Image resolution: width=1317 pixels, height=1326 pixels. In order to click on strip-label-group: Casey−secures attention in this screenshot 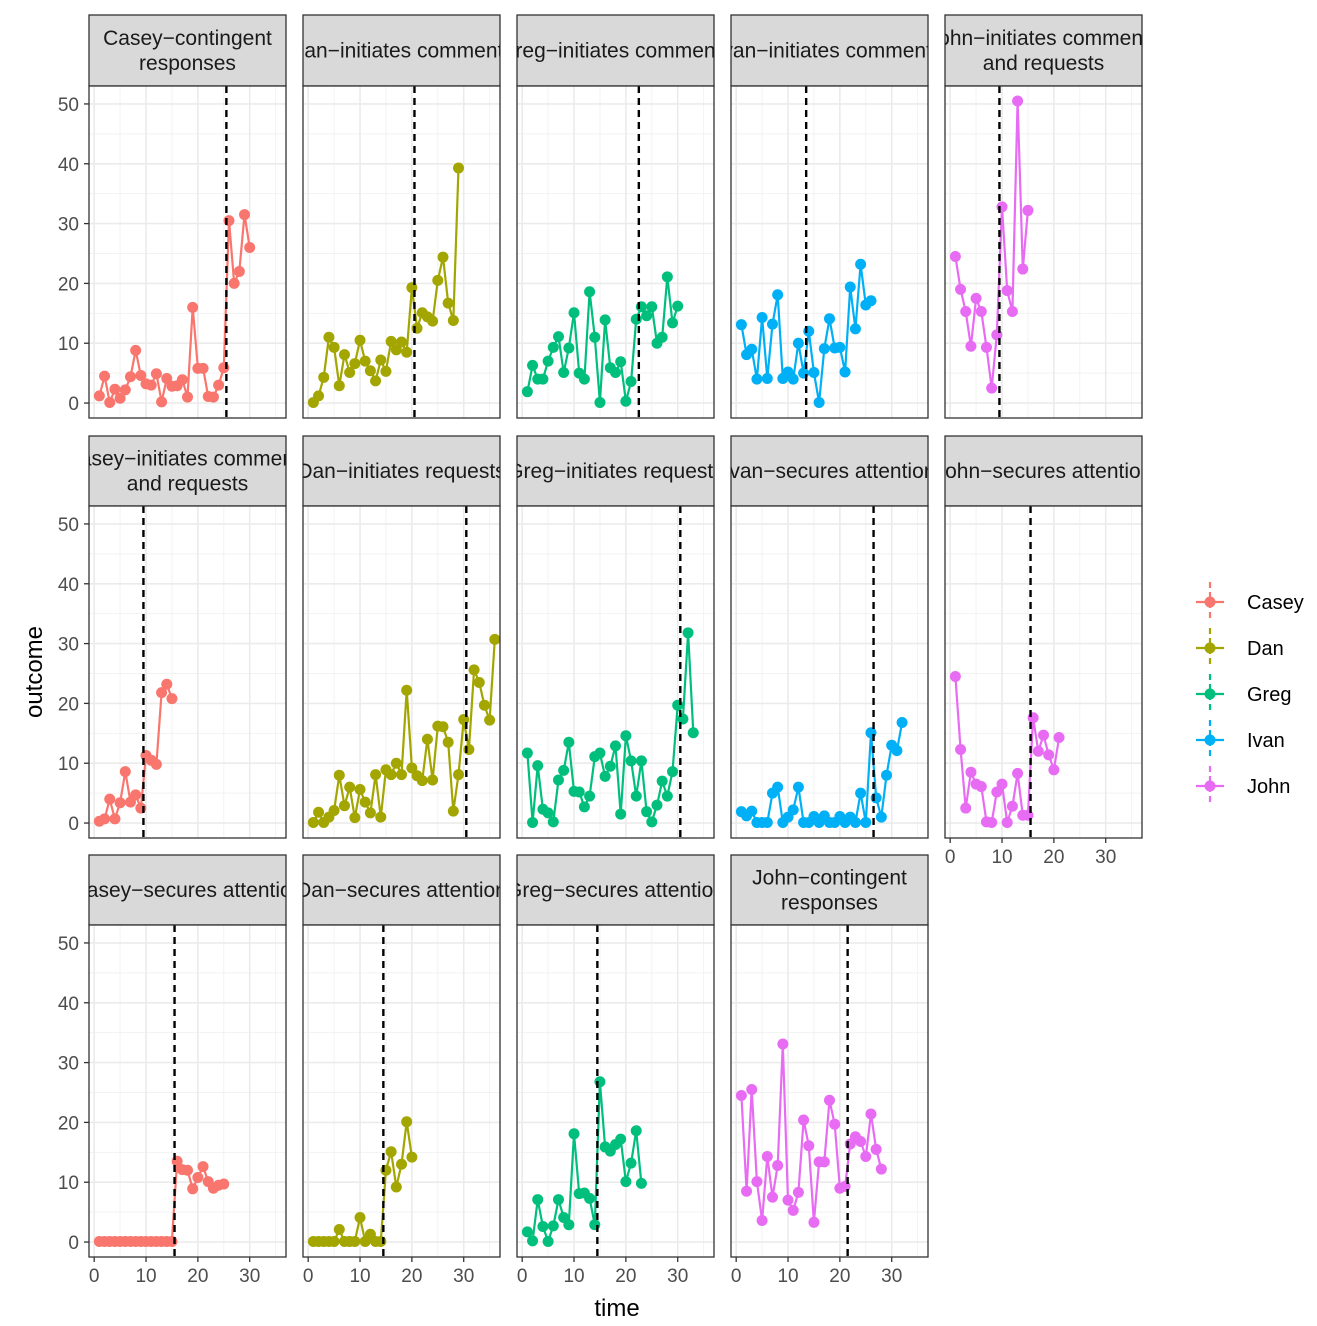, I will do `click(188, 890)`.